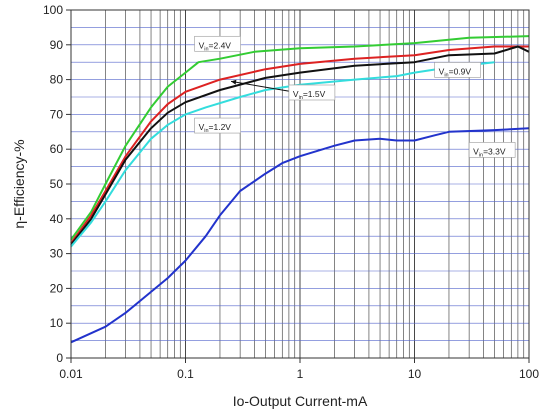 The image size is (541, 416). Describe the element at coordinates (415, 374) in the screenshot. I see `x-tick-label: 10` at that location.